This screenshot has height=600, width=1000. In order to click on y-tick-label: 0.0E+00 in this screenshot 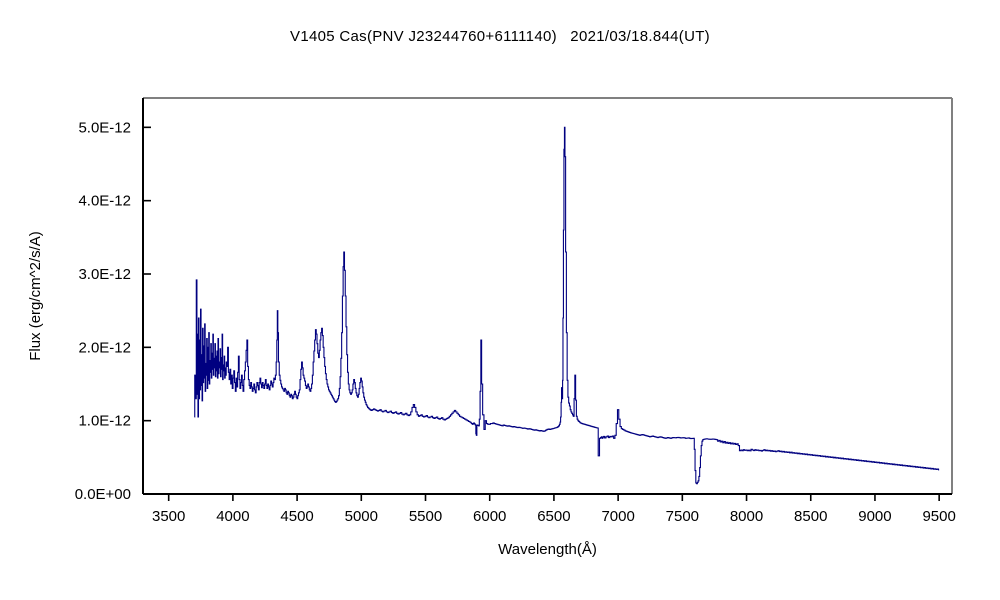, I will do `click(103, 494)`.